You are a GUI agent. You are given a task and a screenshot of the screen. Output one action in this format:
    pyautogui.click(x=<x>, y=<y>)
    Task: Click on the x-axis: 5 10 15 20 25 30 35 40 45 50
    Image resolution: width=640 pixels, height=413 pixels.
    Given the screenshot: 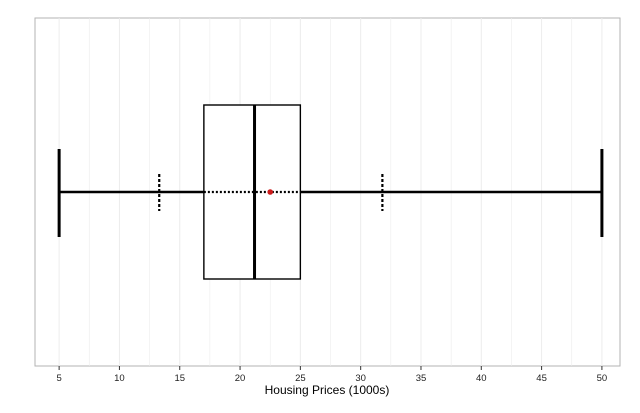 What is the action you would take?
    pyautogui.click(x=331, y=375)
    